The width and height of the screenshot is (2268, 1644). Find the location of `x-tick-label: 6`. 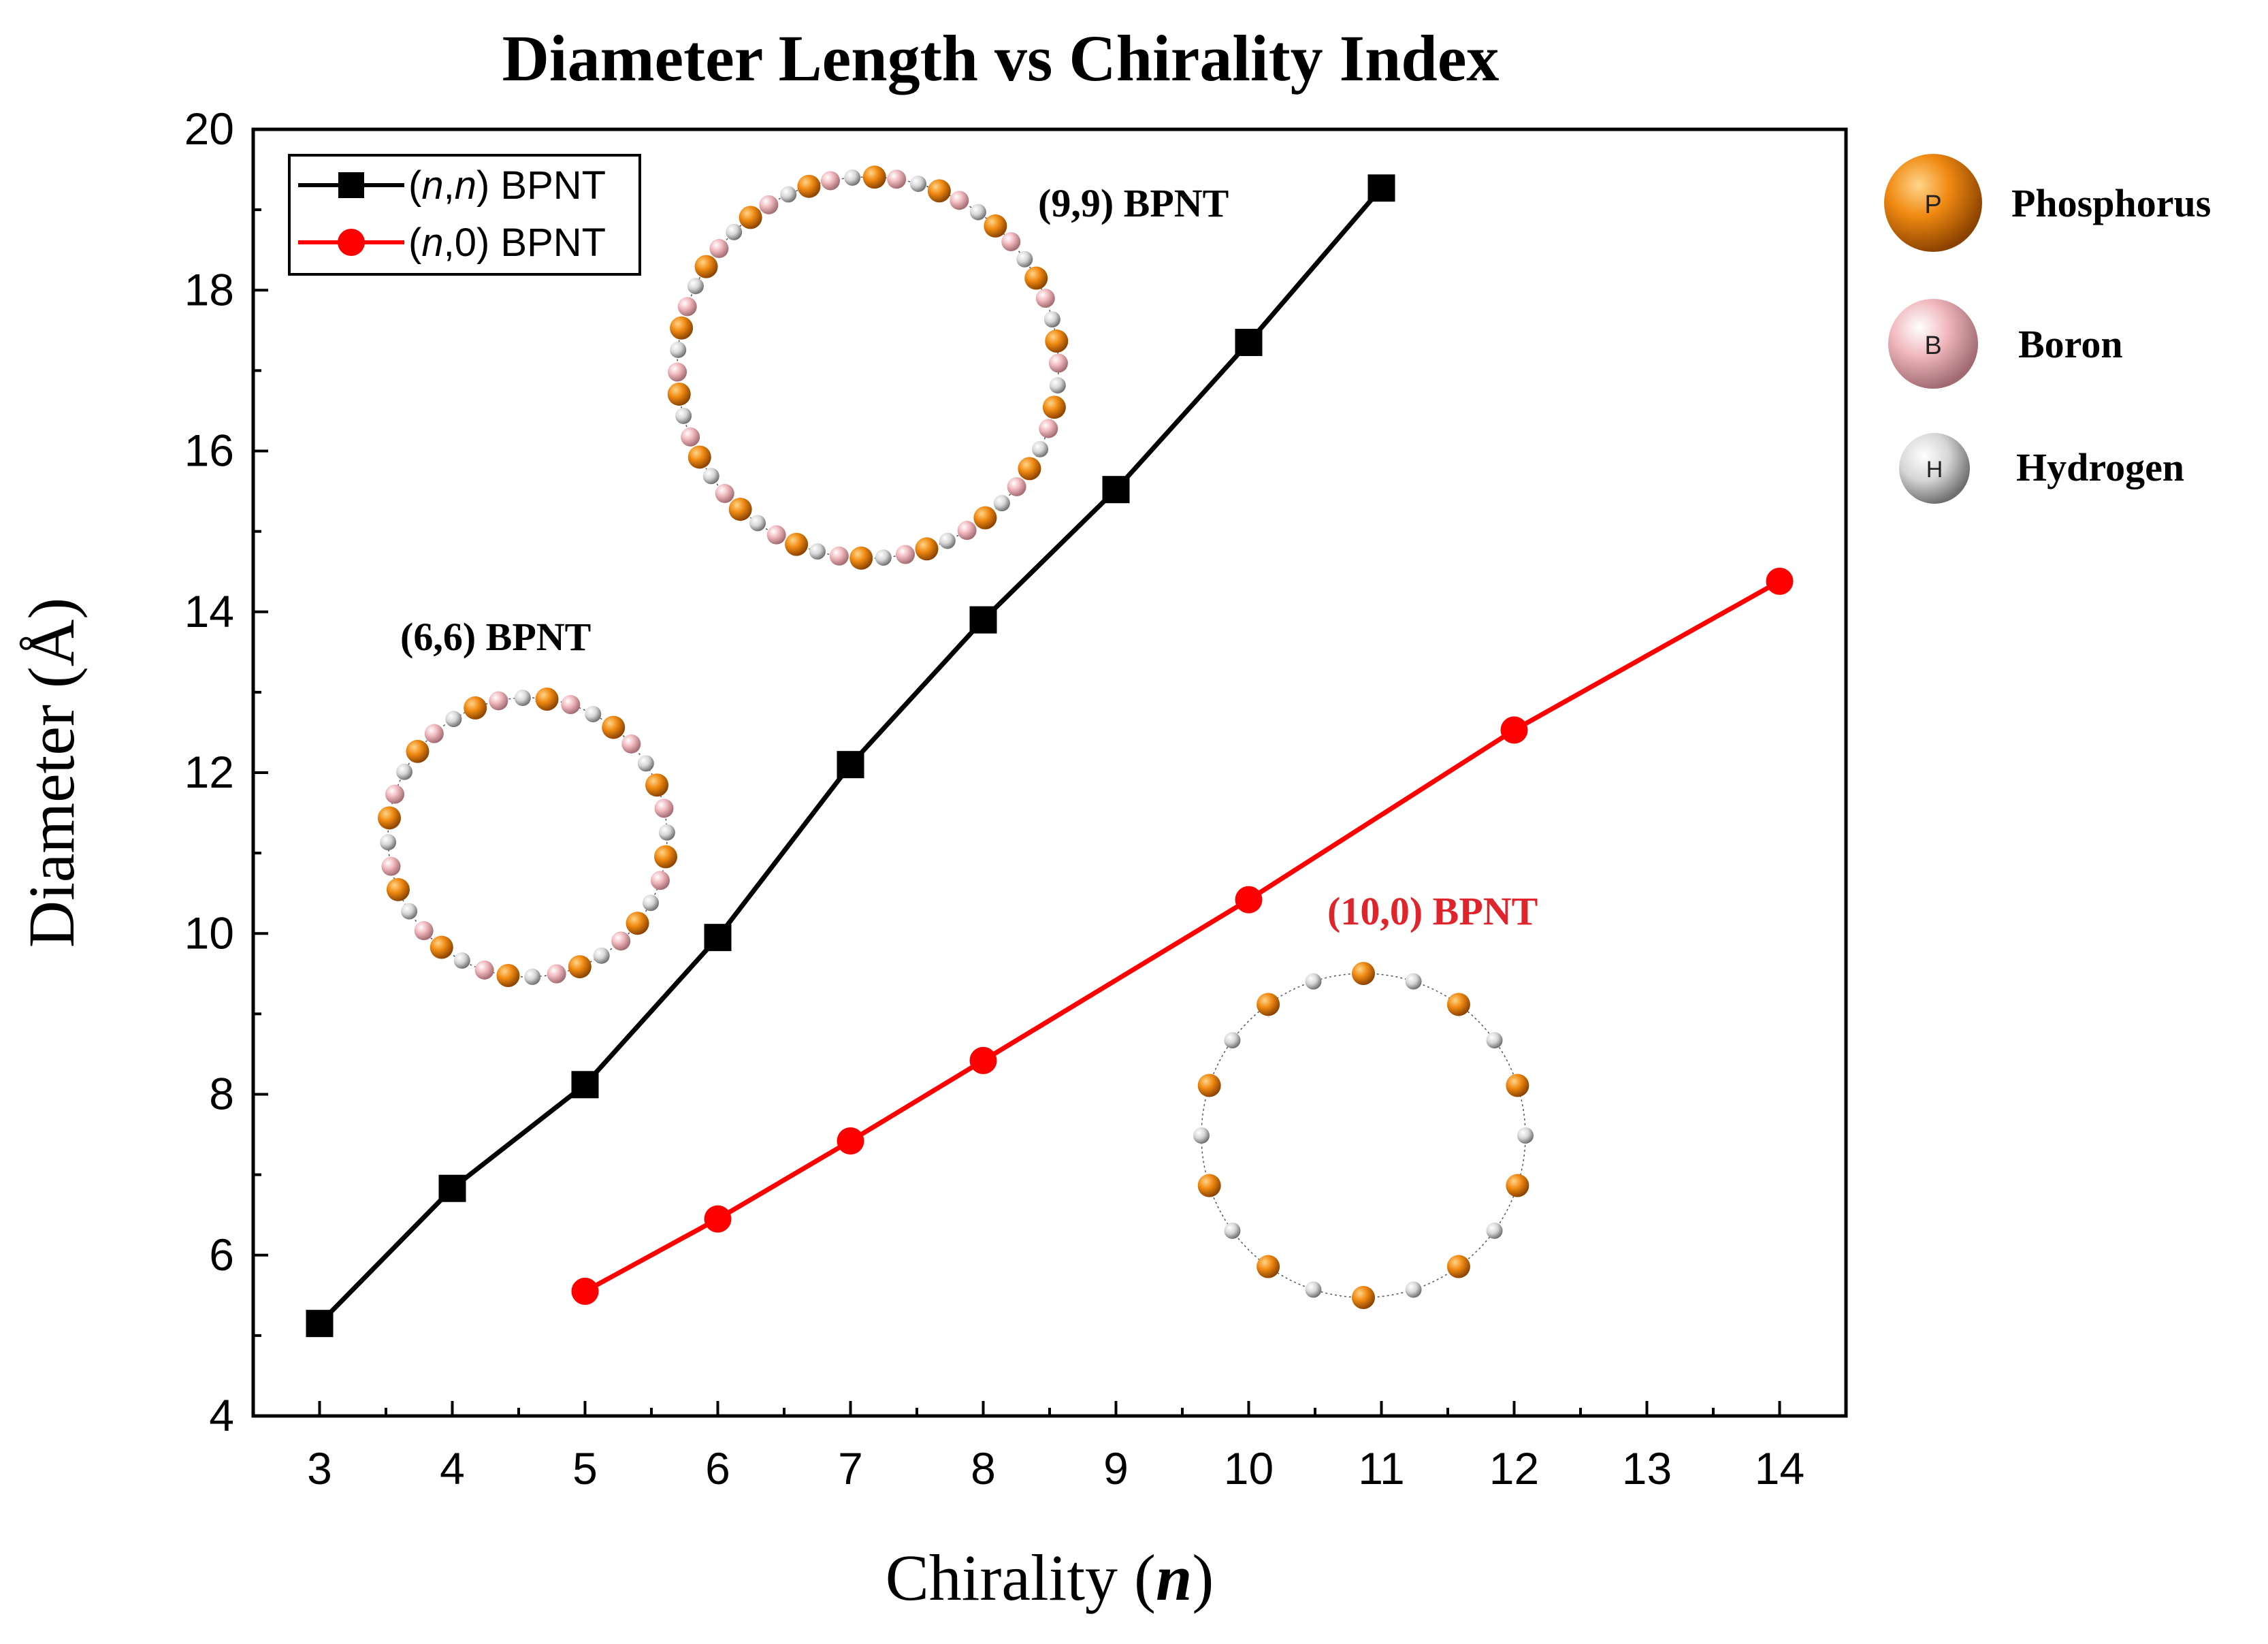

x-tick-label: 6 is located at coordinates (718, 1468).